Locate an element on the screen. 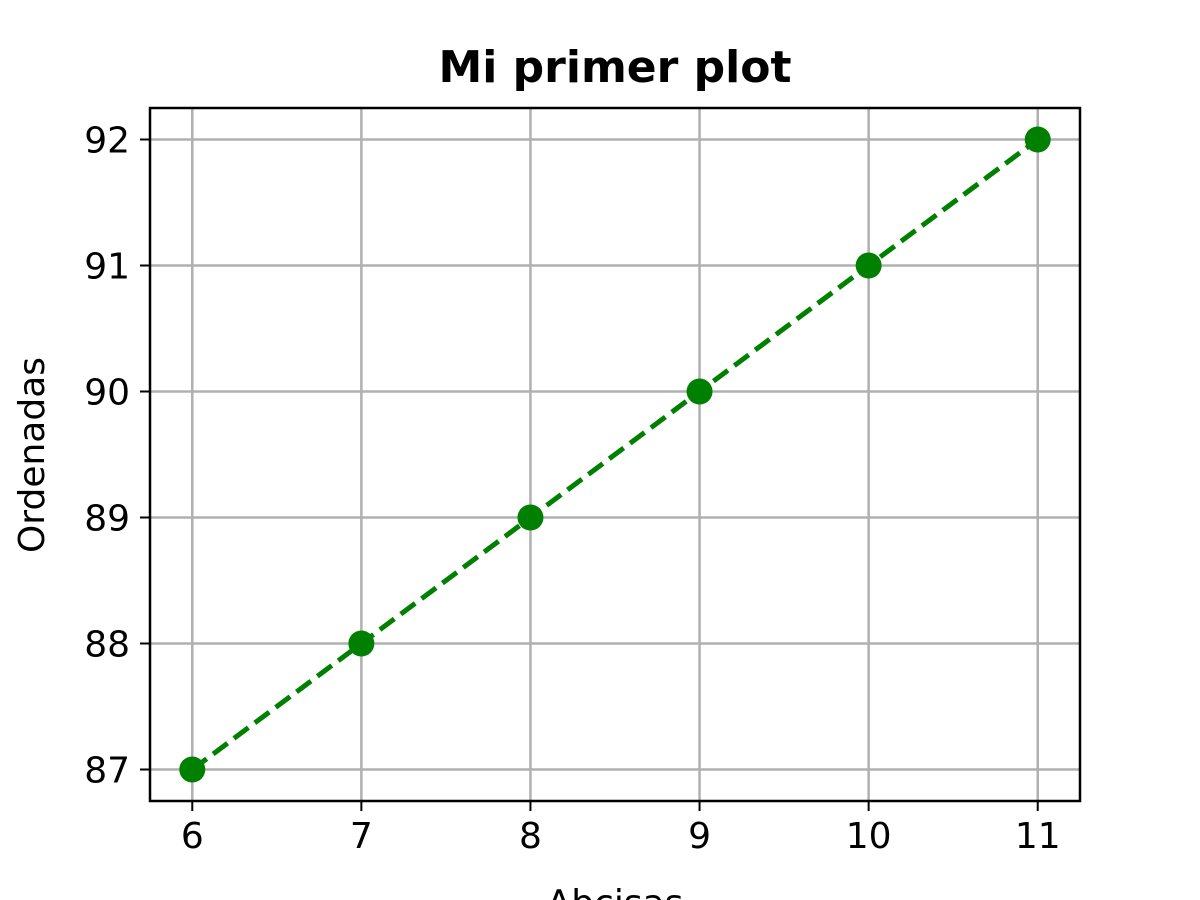 Image resolution: width=1200 pixels, height=900 pixels. y-axis-label: Ordenadas is located at coordinates (32, 455).